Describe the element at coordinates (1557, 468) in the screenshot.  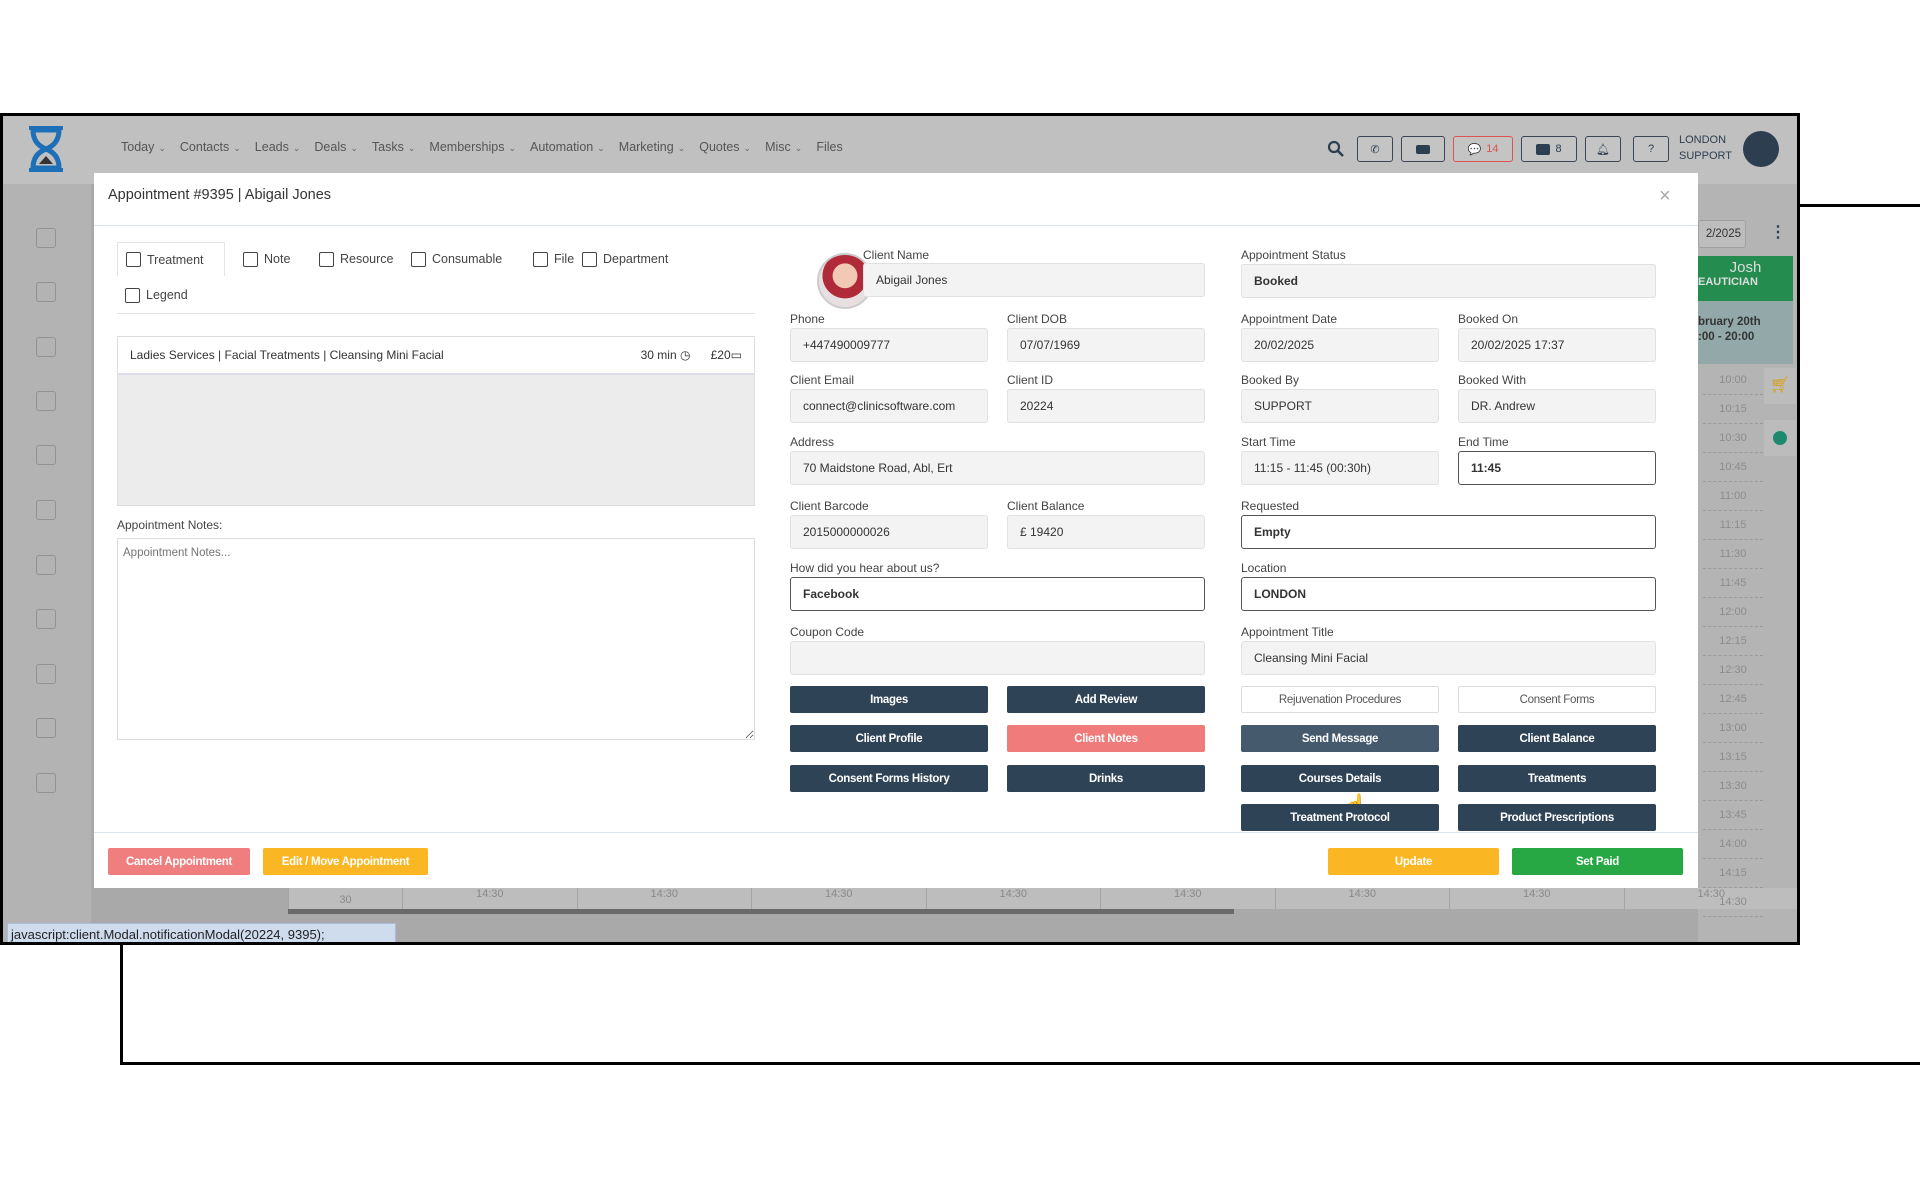
I see `end-time-field: 11:45` at that location.